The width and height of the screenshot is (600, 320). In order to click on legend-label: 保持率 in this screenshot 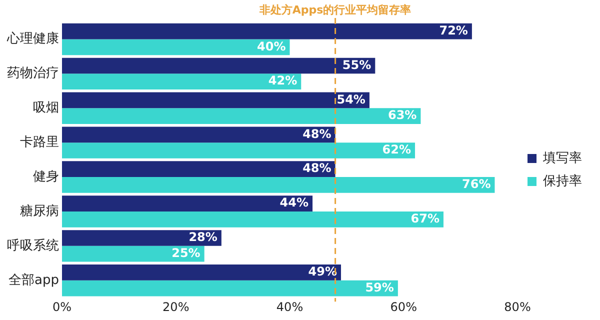, I will do `click(562, 180)`.